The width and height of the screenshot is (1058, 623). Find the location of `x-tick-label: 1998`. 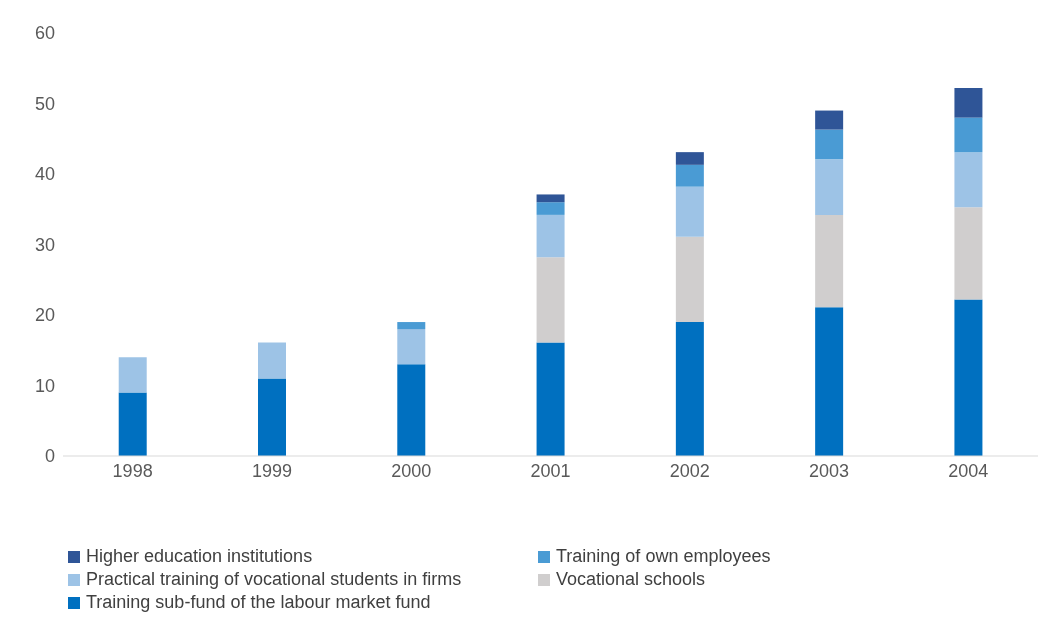

x-tick-label: 1998 is located at coordinates (132, 470).